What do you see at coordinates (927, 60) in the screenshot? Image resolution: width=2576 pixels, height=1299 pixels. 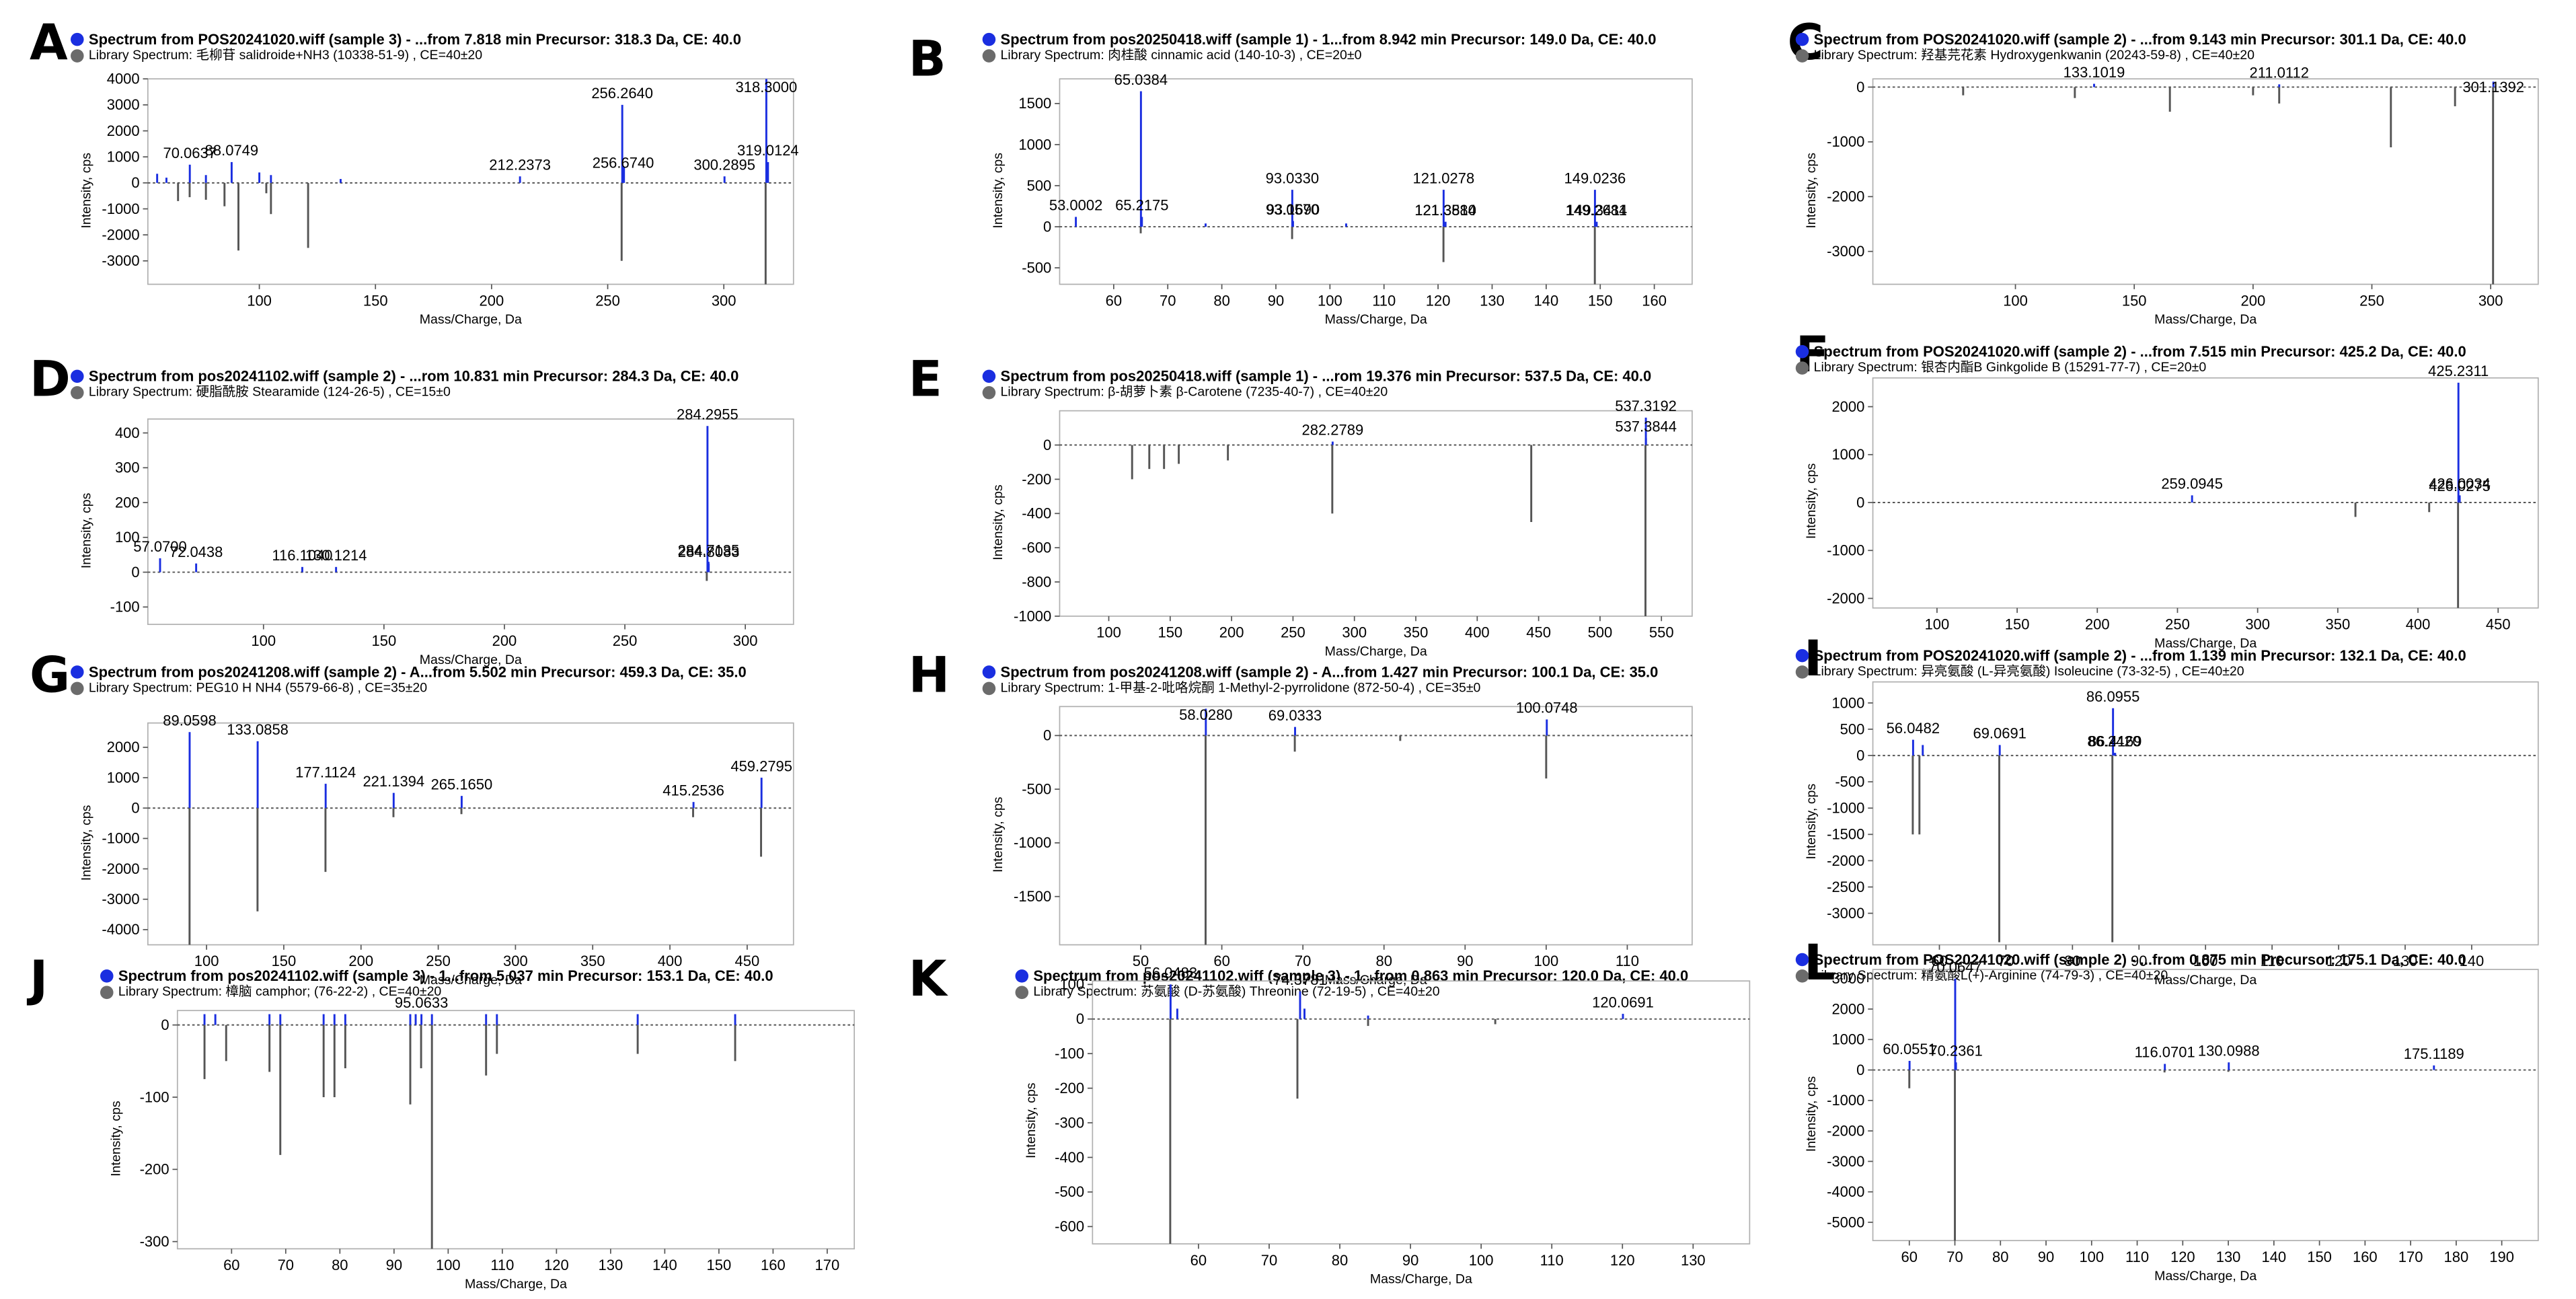 I see `panel-letter-b: B` at bounding box center [927, 60].